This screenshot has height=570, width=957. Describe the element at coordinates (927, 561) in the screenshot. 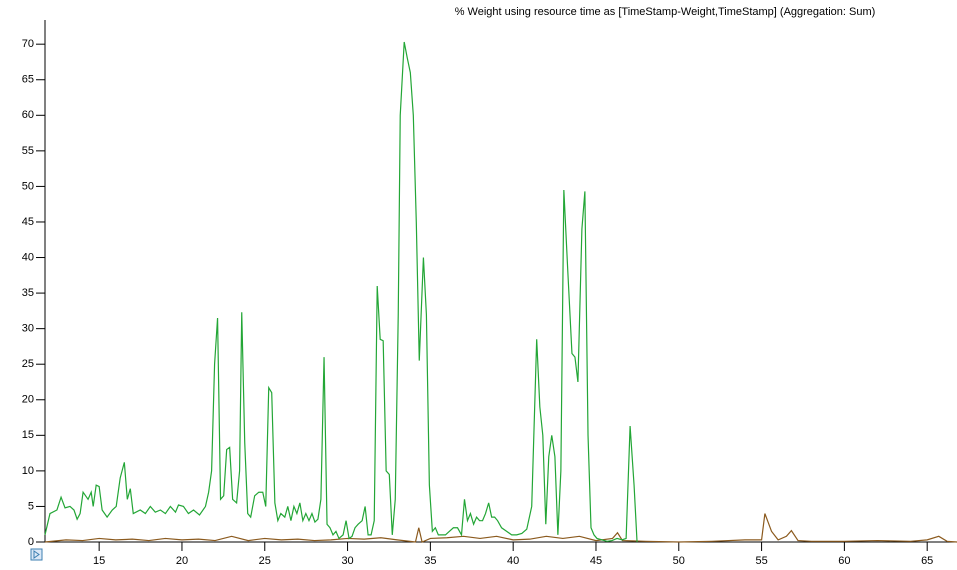

I see `x-tick-label: 65` at that location.